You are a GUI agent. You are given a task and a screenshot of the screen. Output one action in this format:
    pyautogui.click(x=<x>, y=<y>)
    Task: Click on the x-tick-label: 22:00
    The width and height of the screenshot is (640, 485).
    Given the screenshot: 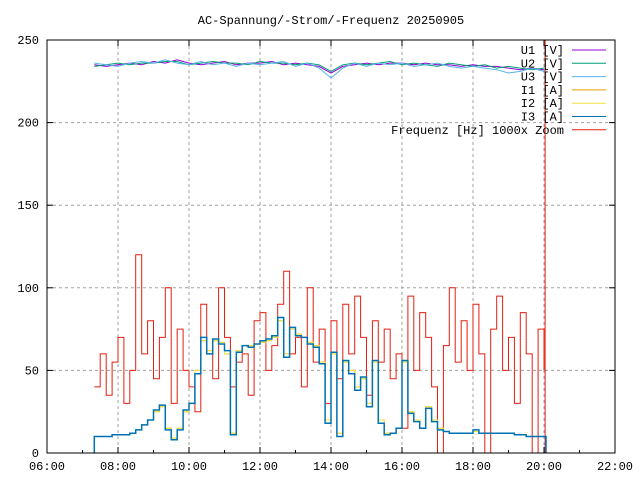 What is the action you would take?
    pyautogui.click(x=615, y=467)
    